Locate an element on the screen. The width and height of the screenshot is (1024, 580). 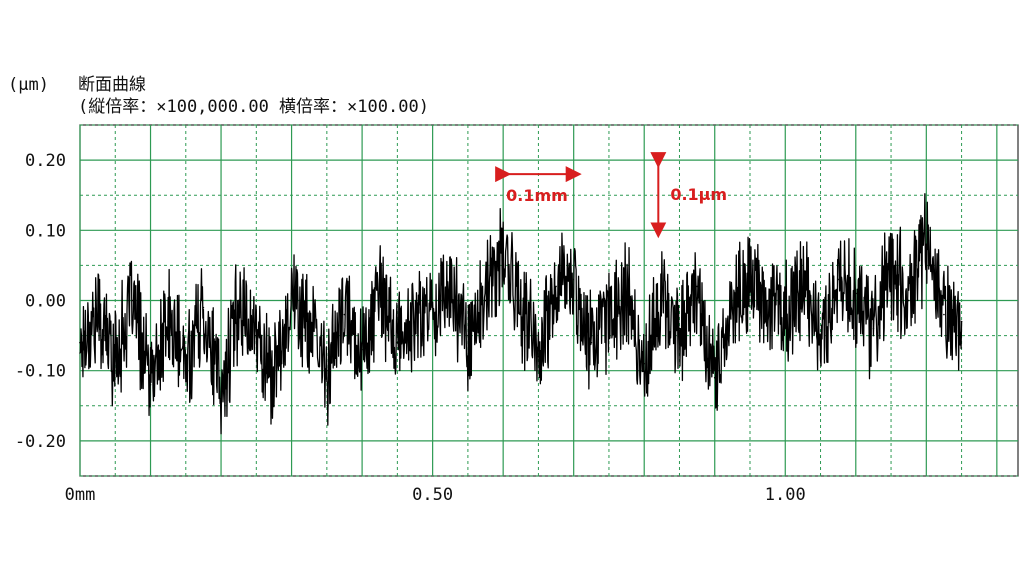
annotation-layer: 0.1mm 0.1μm is located at coordinates (611, 195).